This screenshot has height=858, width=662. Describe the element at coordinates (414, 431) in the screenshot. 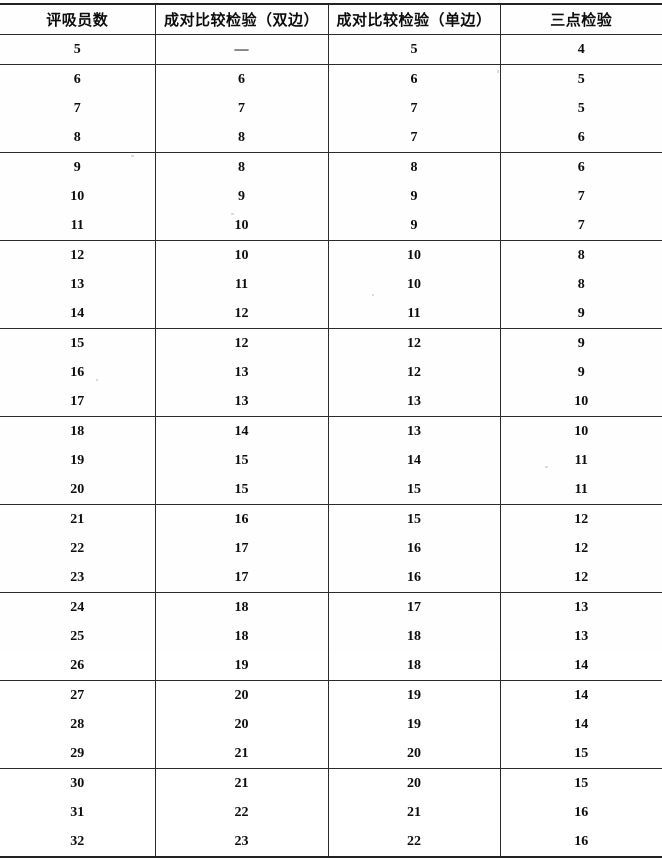

I see `cell-paired-one-sided: 13` at that location.